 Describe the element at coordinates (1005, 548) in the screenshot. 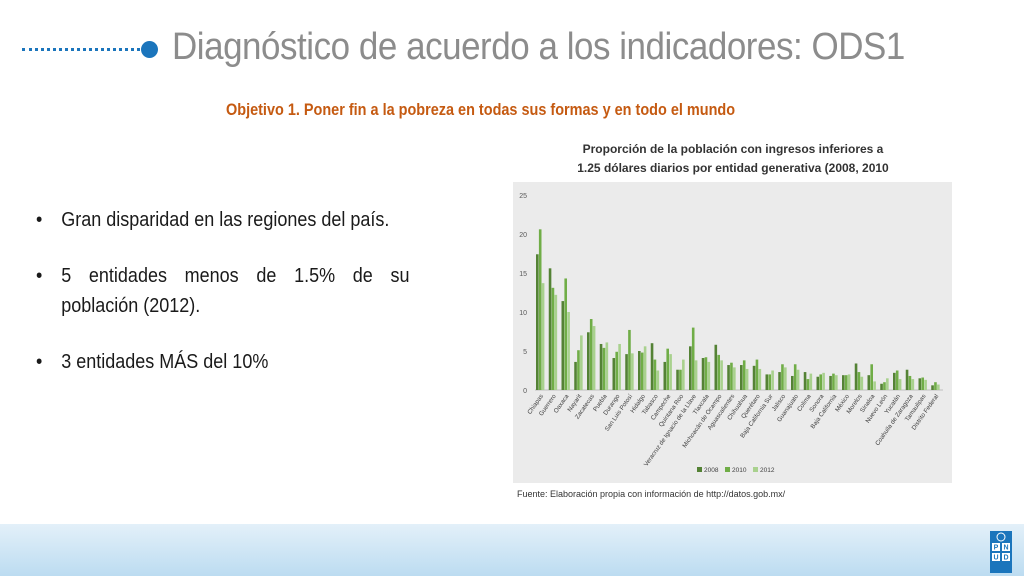

I see `logo-letter: N` at that location.